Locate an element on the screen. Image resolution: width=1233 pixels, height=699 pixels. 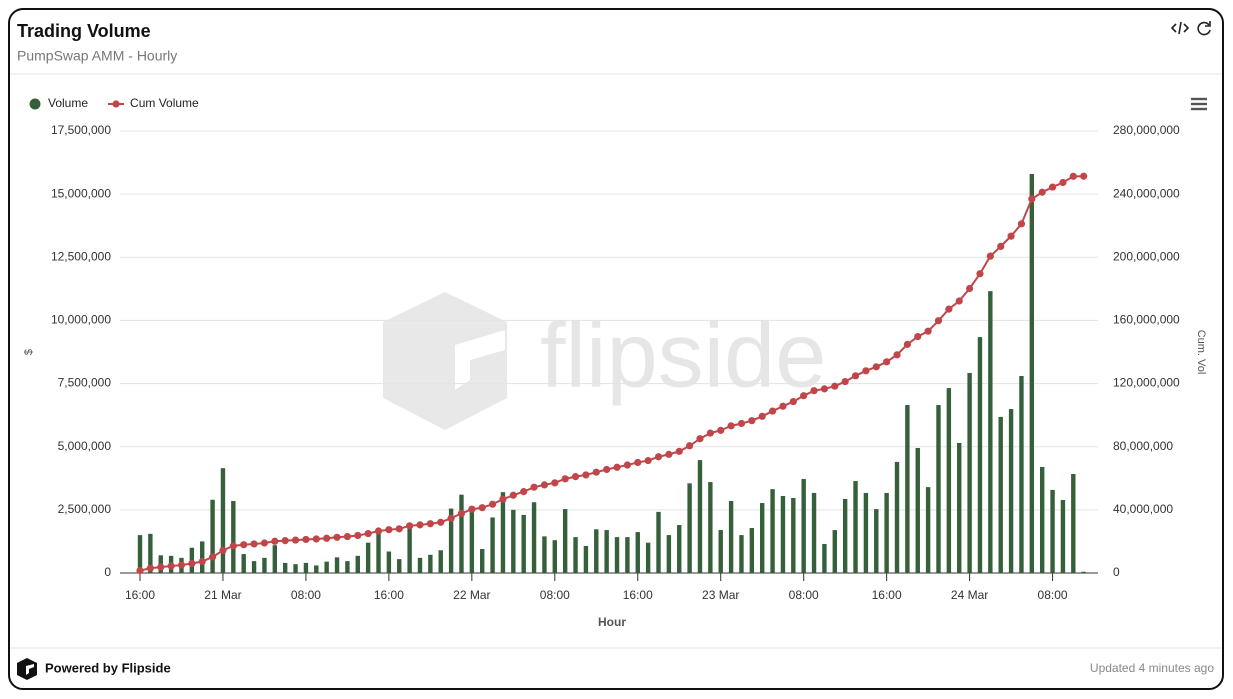
embed-icon is located at coordinates (1180, 28).